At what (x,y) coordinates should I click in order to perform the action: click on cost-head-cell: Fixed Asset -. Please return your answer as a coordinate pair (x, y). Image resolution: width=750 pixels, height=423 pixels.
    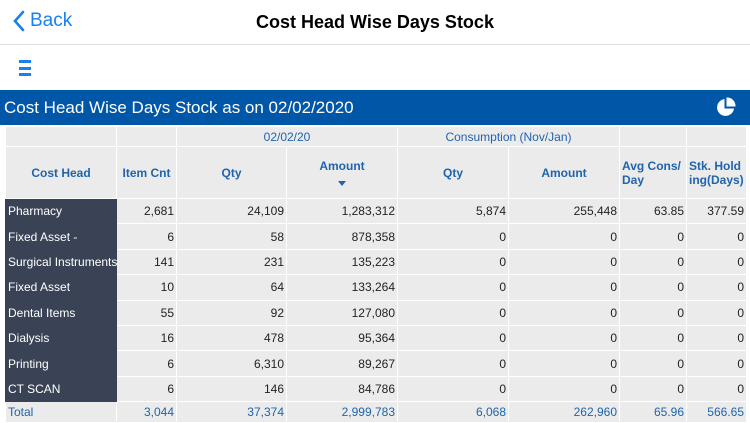
    Looking at the image, I should click on (61, 236).